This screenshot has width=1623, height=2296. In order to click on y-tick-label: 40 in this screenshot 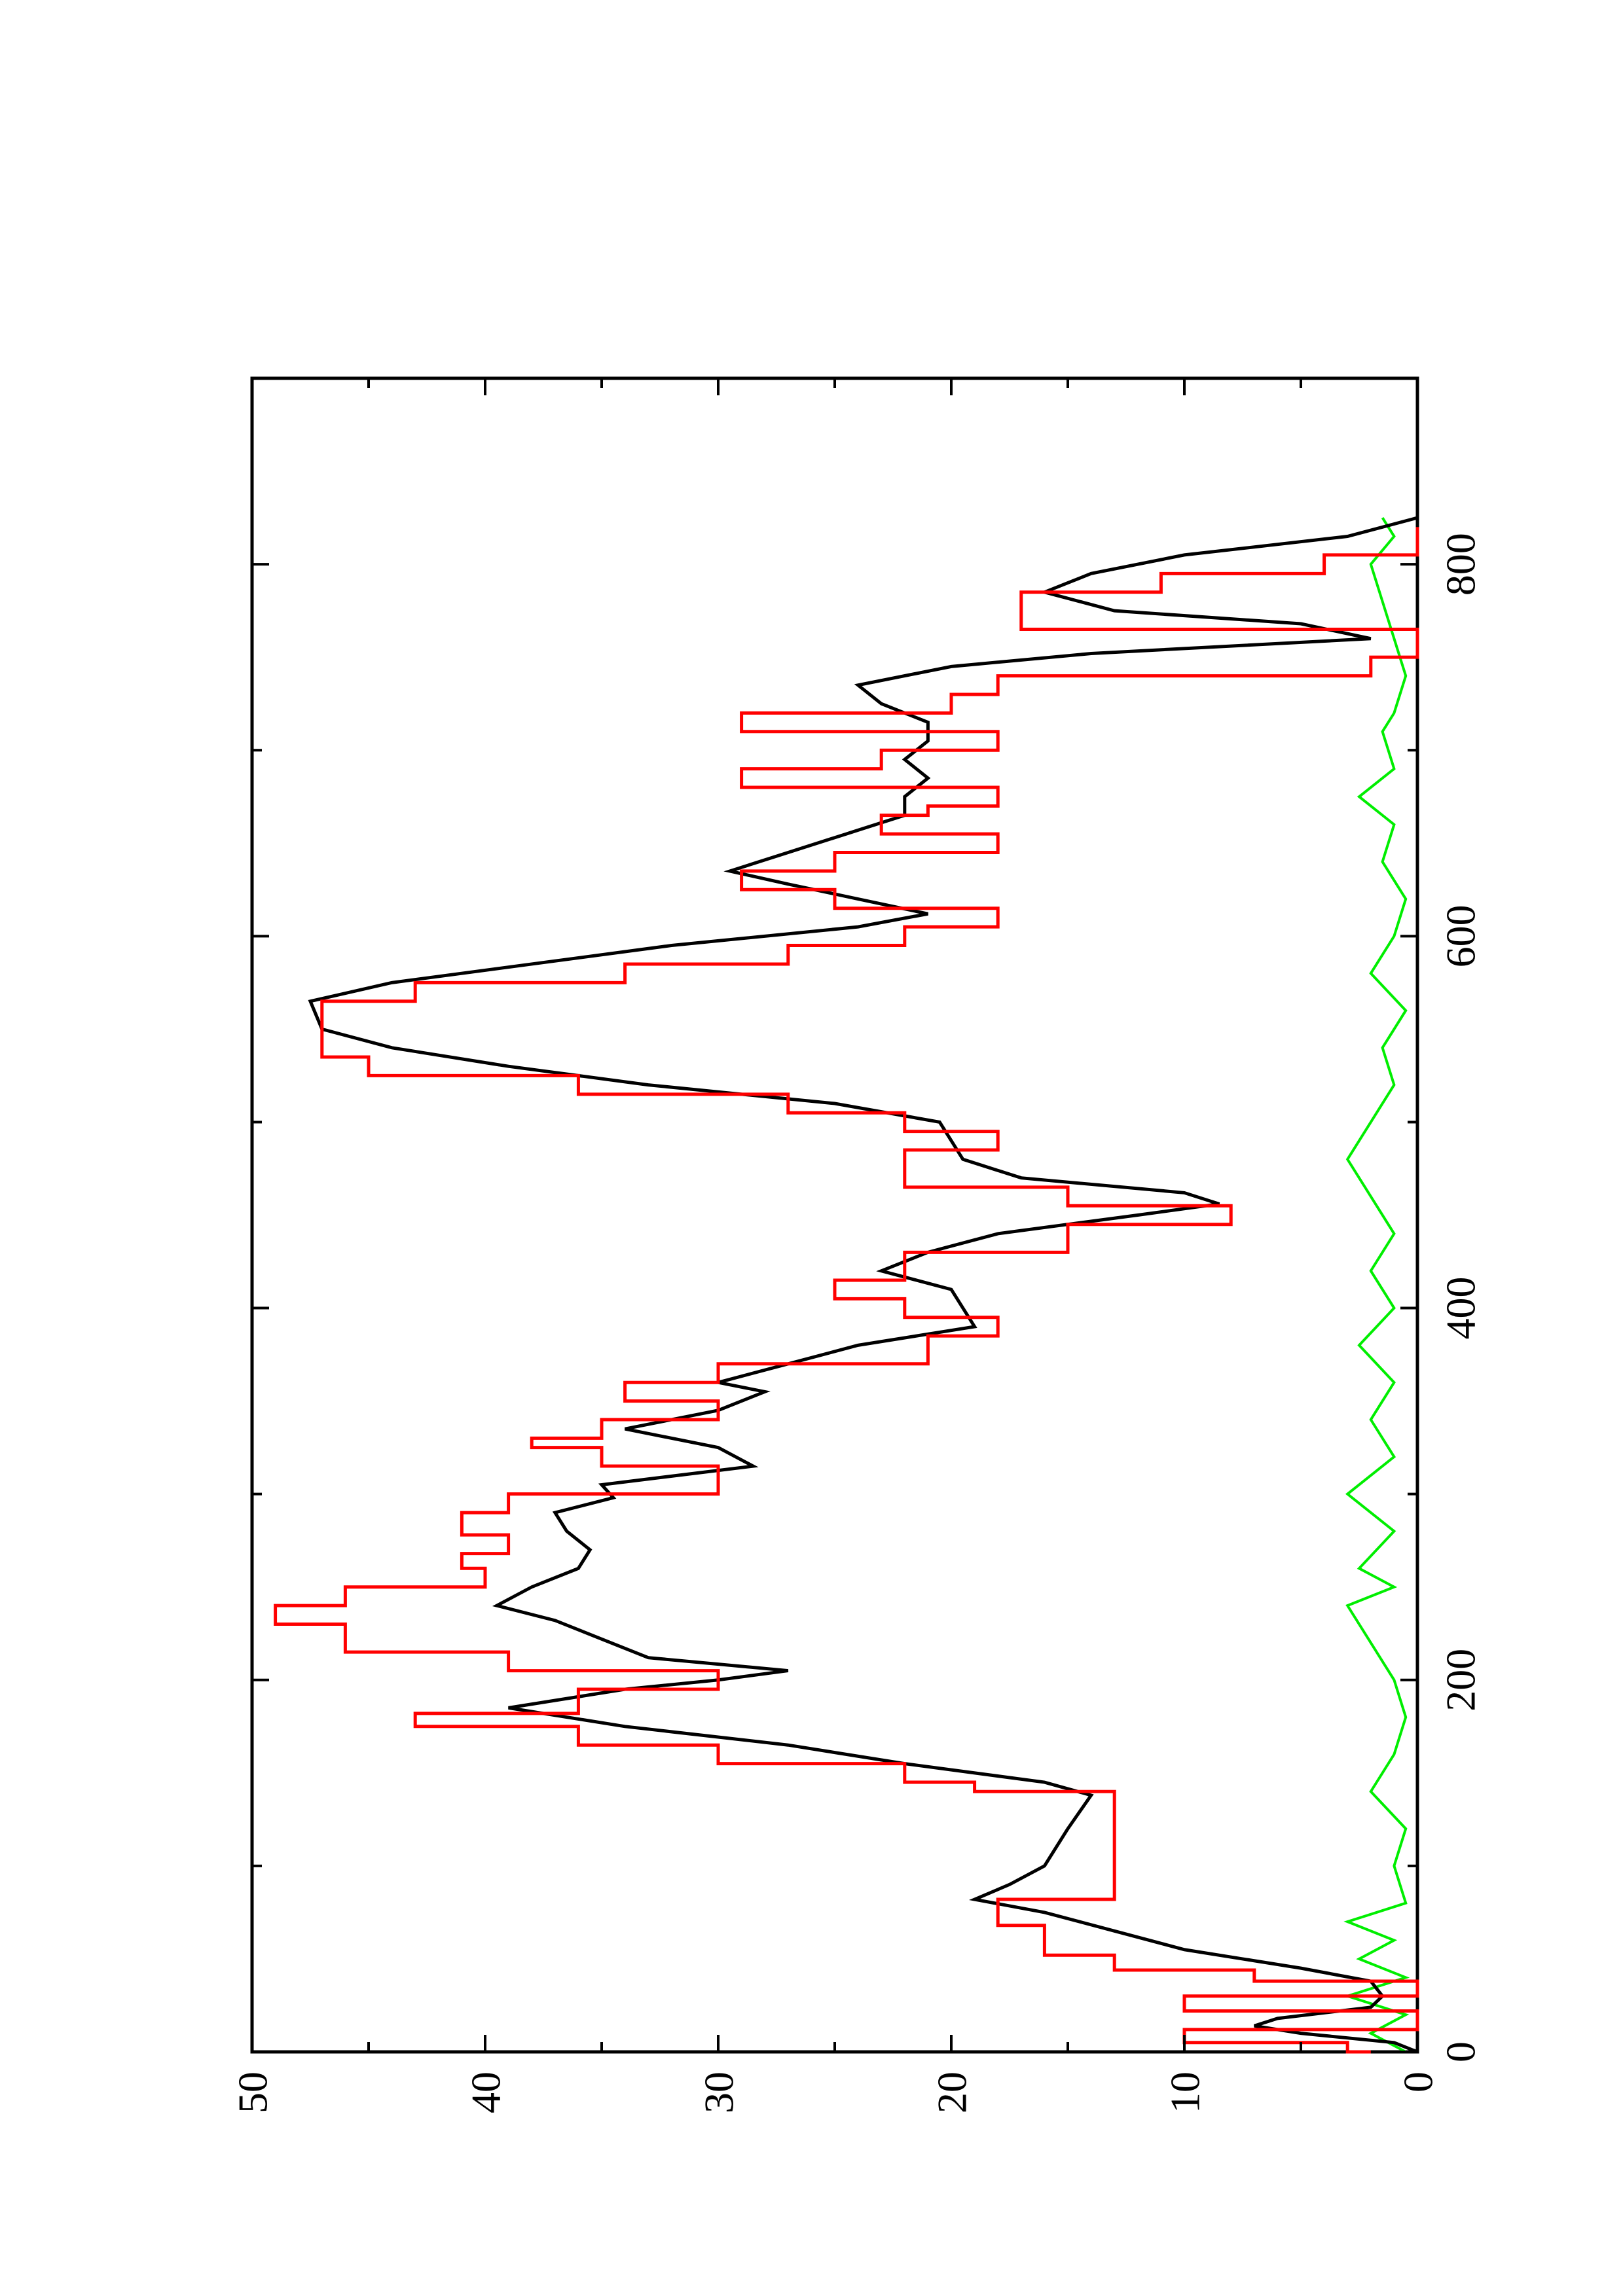, I will do `click(485, 2092)`.